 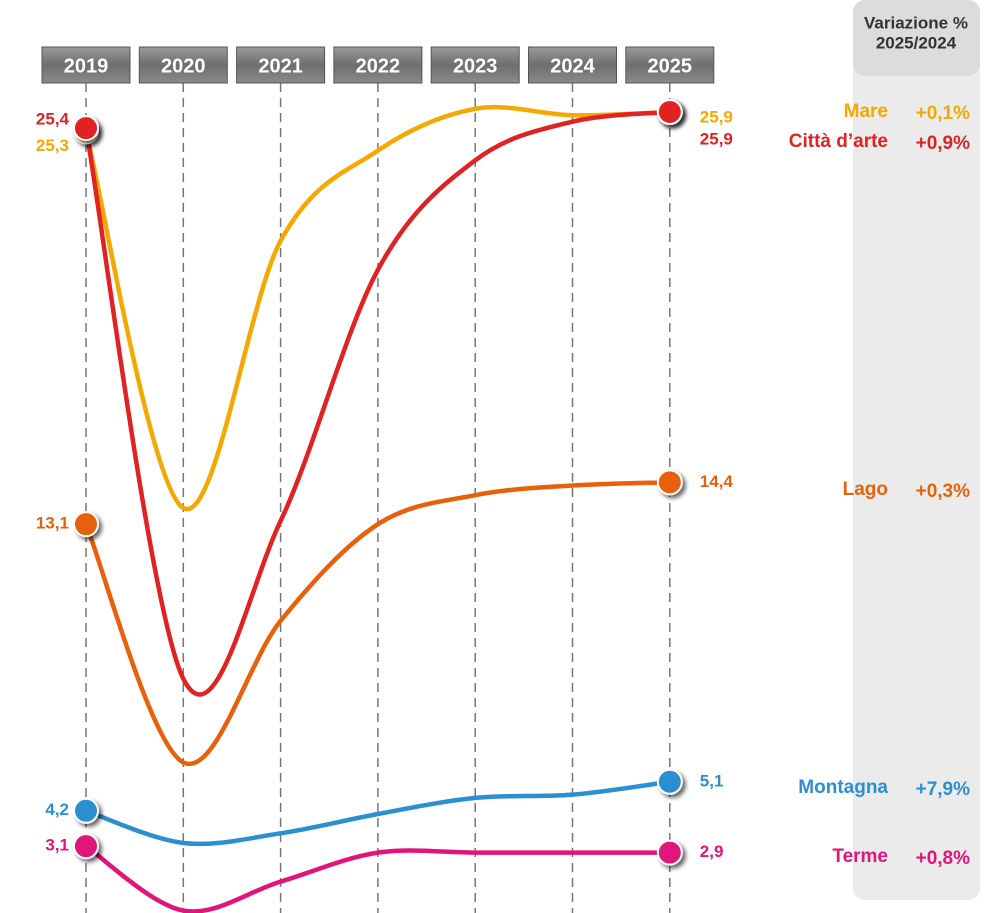 What do you see at coordinates (712, 780) in the screenshot?
I see `value-label: 5,1` at bounding box center [712, 780].